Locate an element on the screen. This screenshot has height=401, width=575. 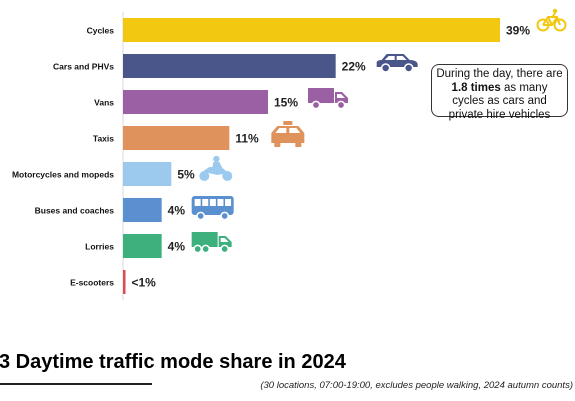
value-label: 11% is located at coordinates (247, 139).